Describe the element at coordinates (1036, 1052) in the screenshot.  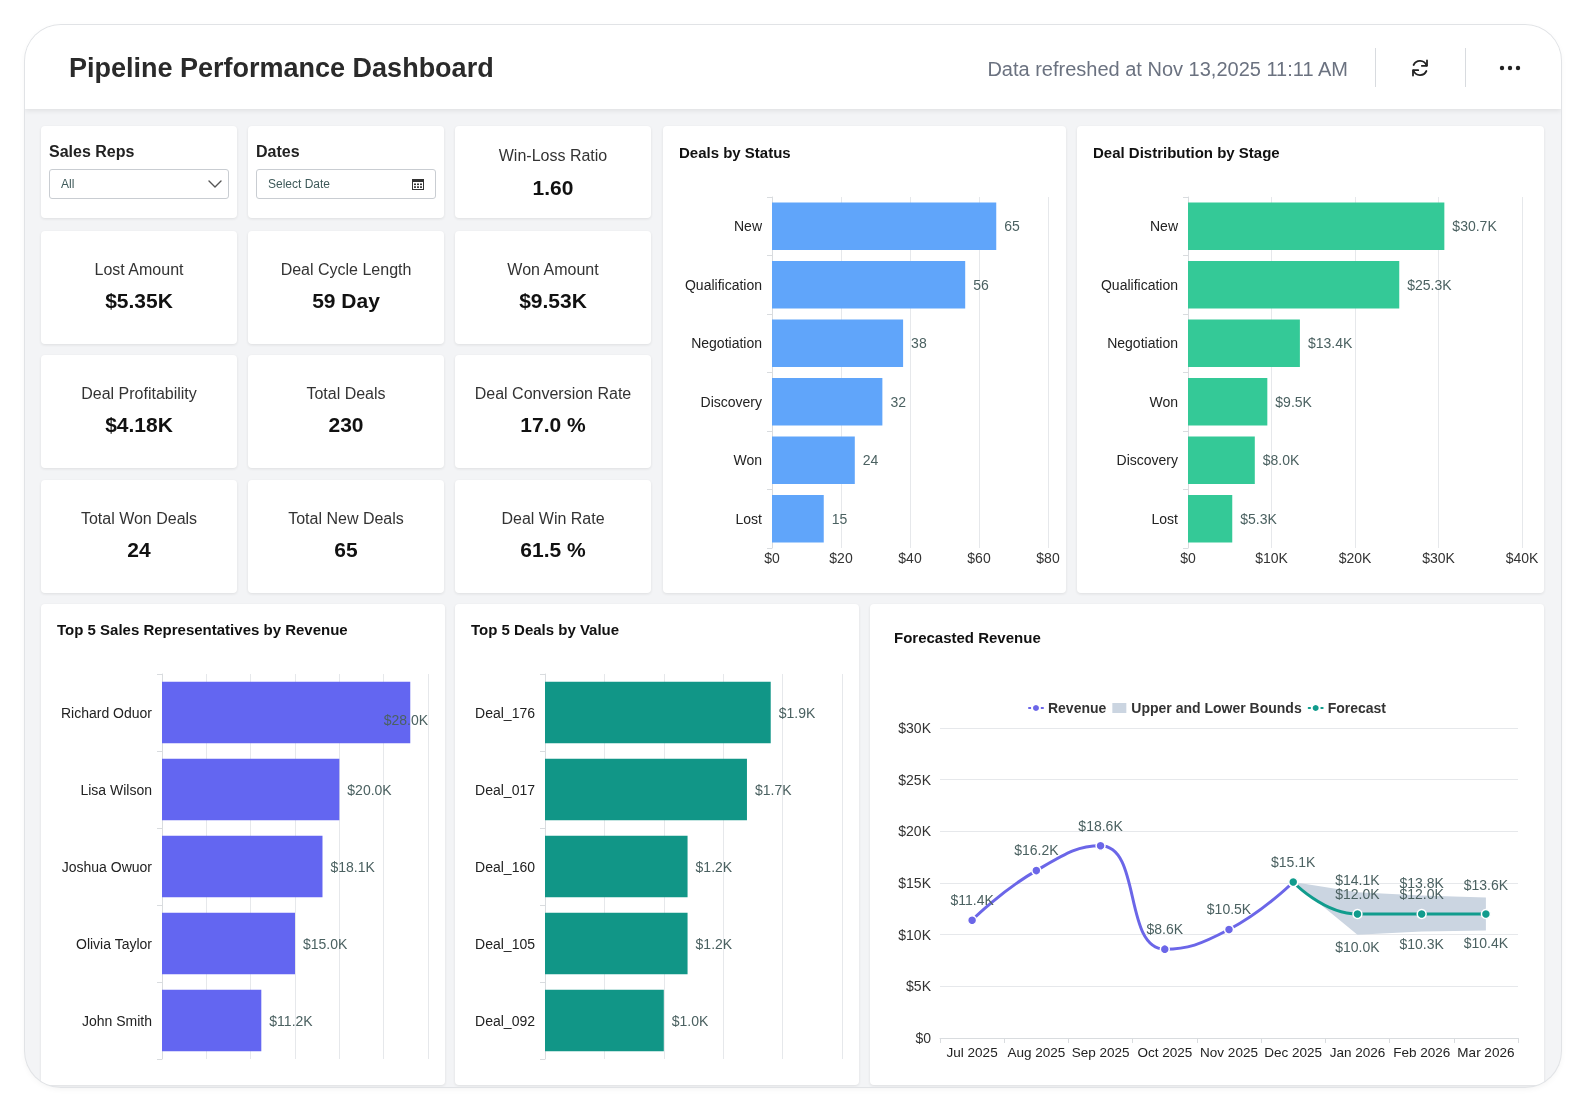
I see `x-tick-label: Aug 2025` at that location.